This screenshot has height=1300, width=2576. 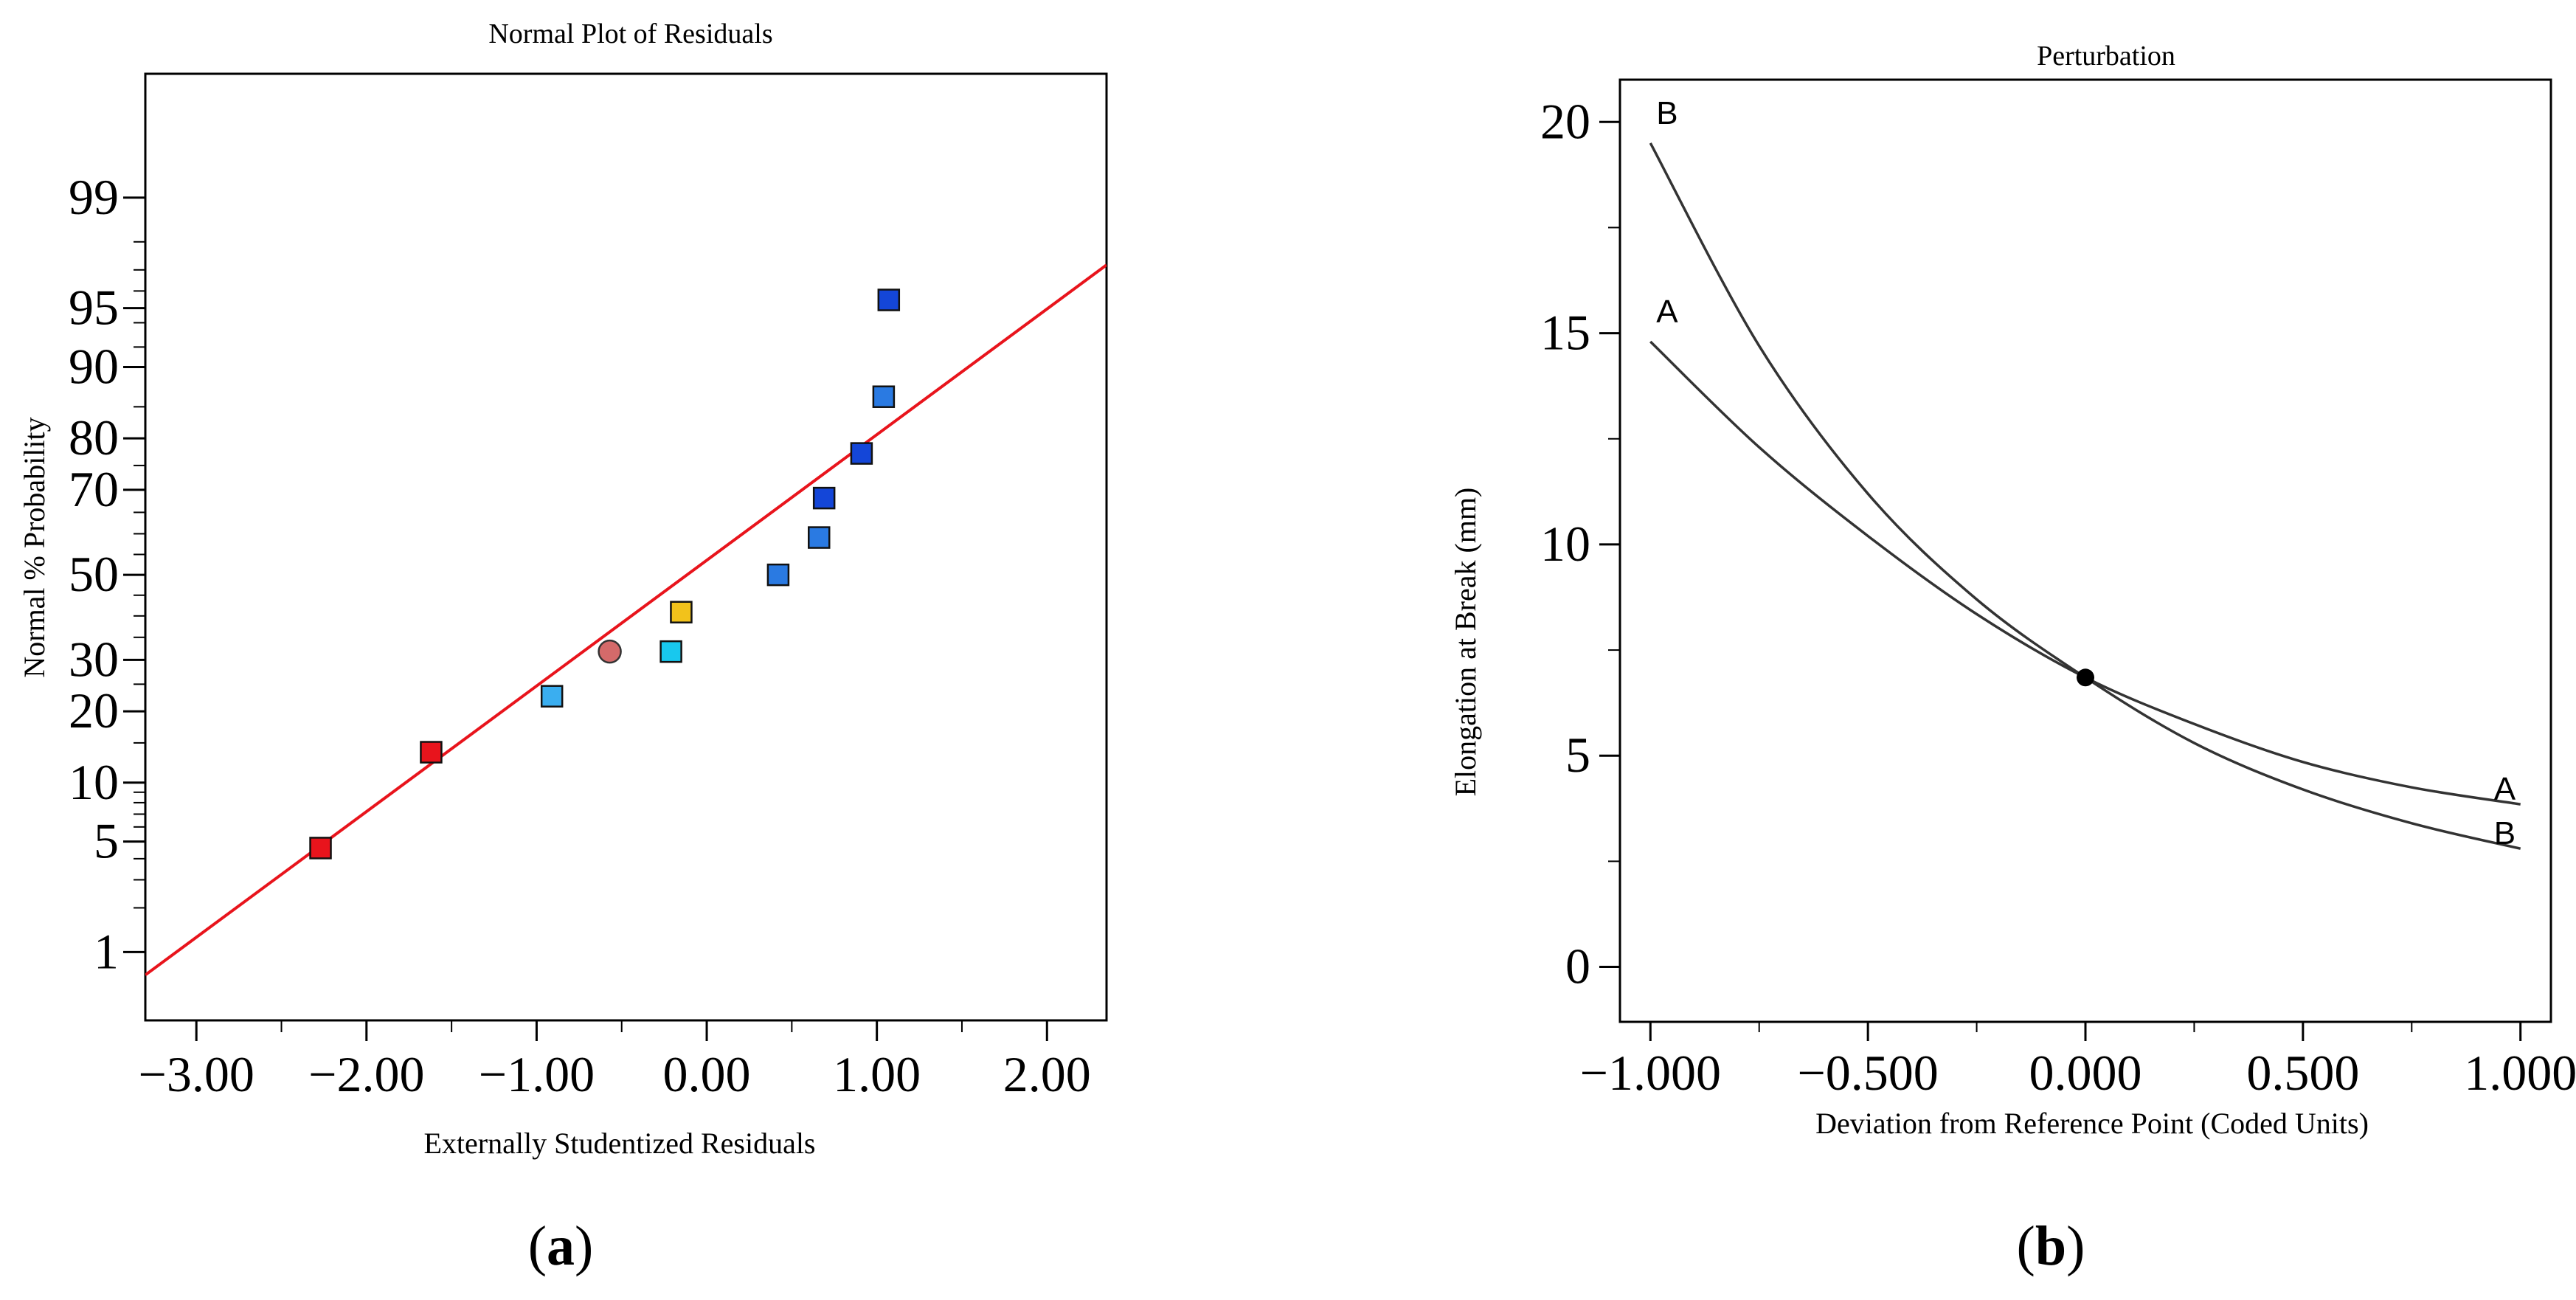 What do you see at coordinates (2505, 833) in the screenshot?
I see `series-b-end-label: B` at bounding box center [2505, 833].